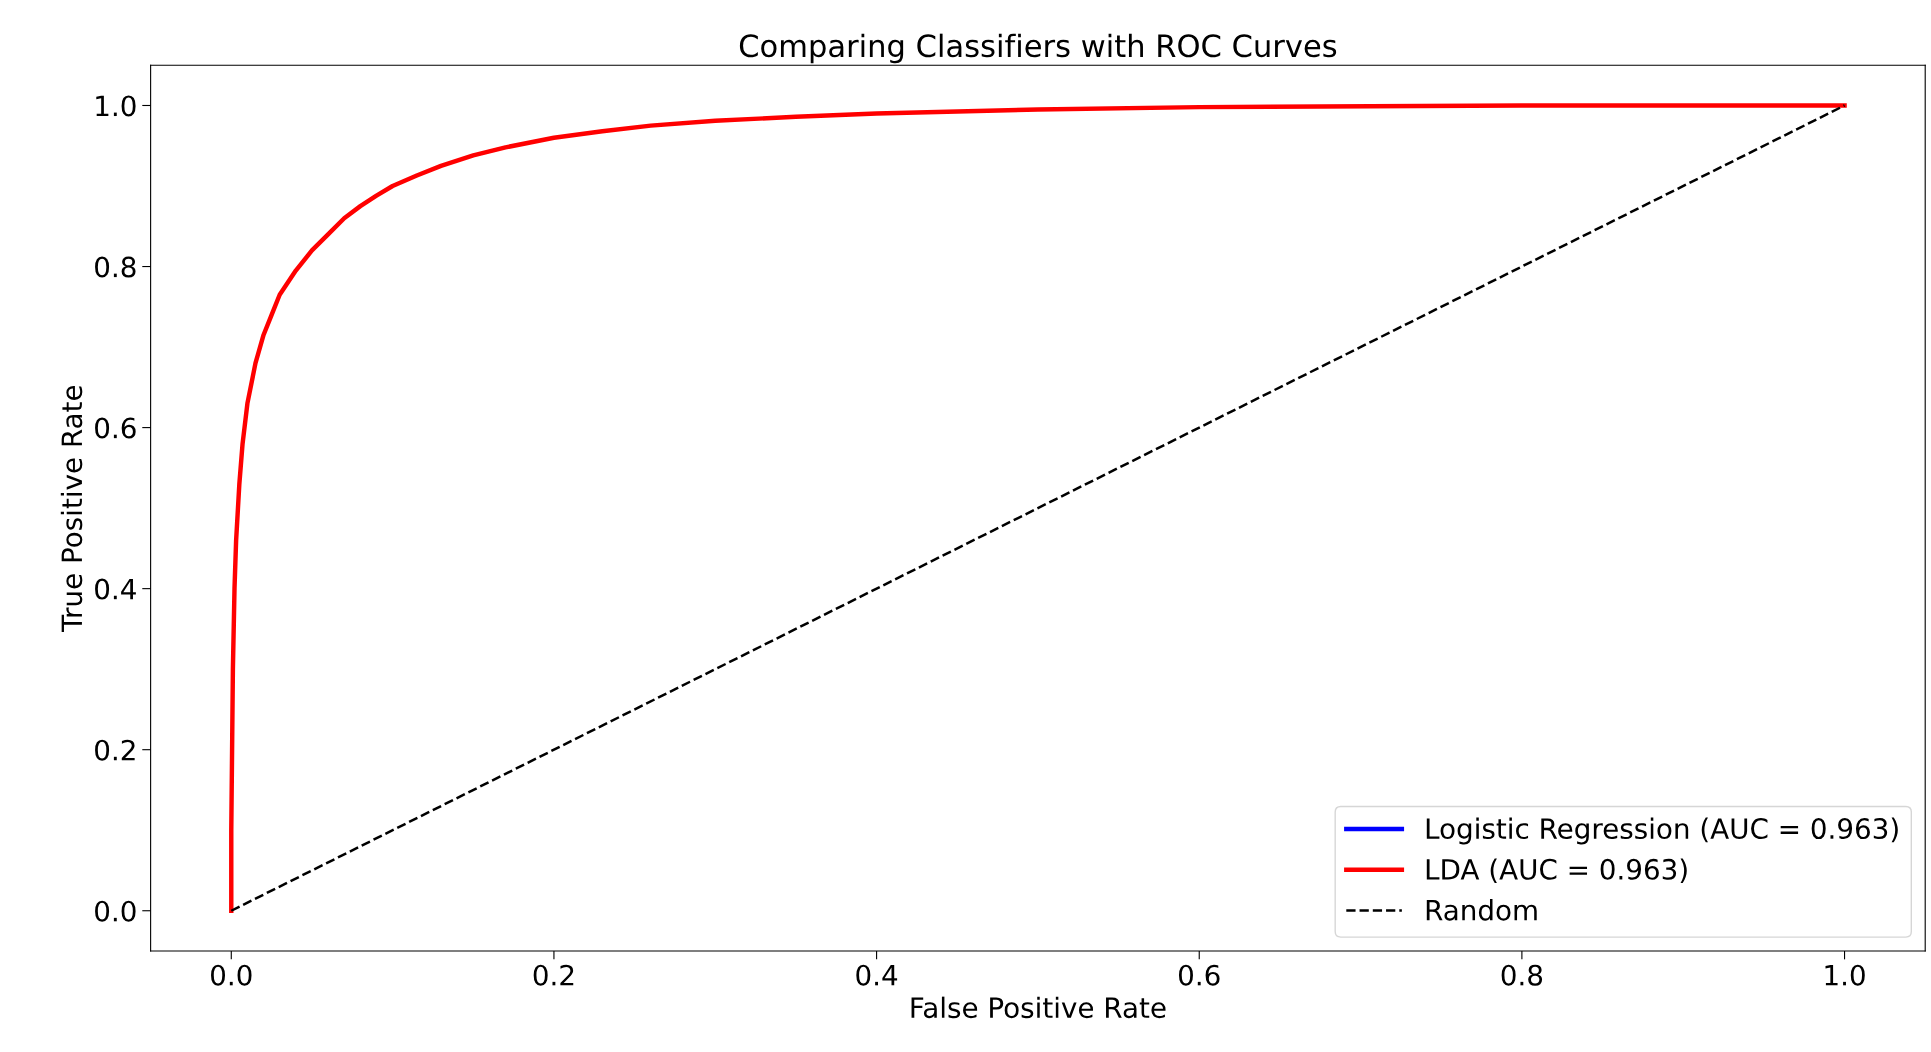 This screenshot has width=1931, height=1052. Describe the element at coordinates (115, 267) in the screenshot. I see `y-tick-label: 0.8` at that location.